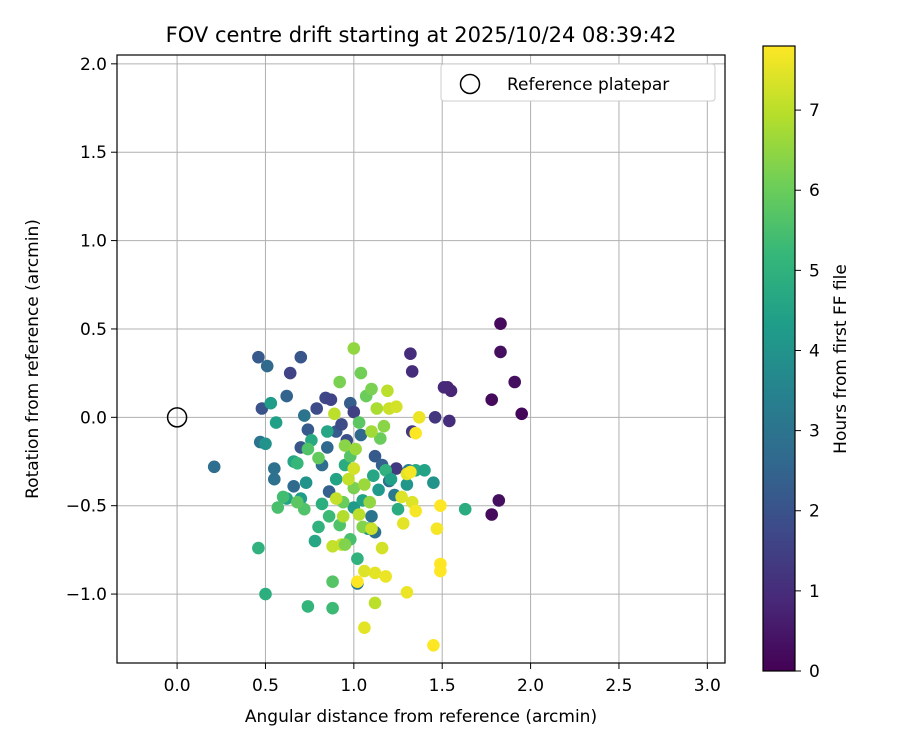  Describe the element at coordinates (814, 672) in the screenshot. I see `colorbar-tick-label: 0` at that location.